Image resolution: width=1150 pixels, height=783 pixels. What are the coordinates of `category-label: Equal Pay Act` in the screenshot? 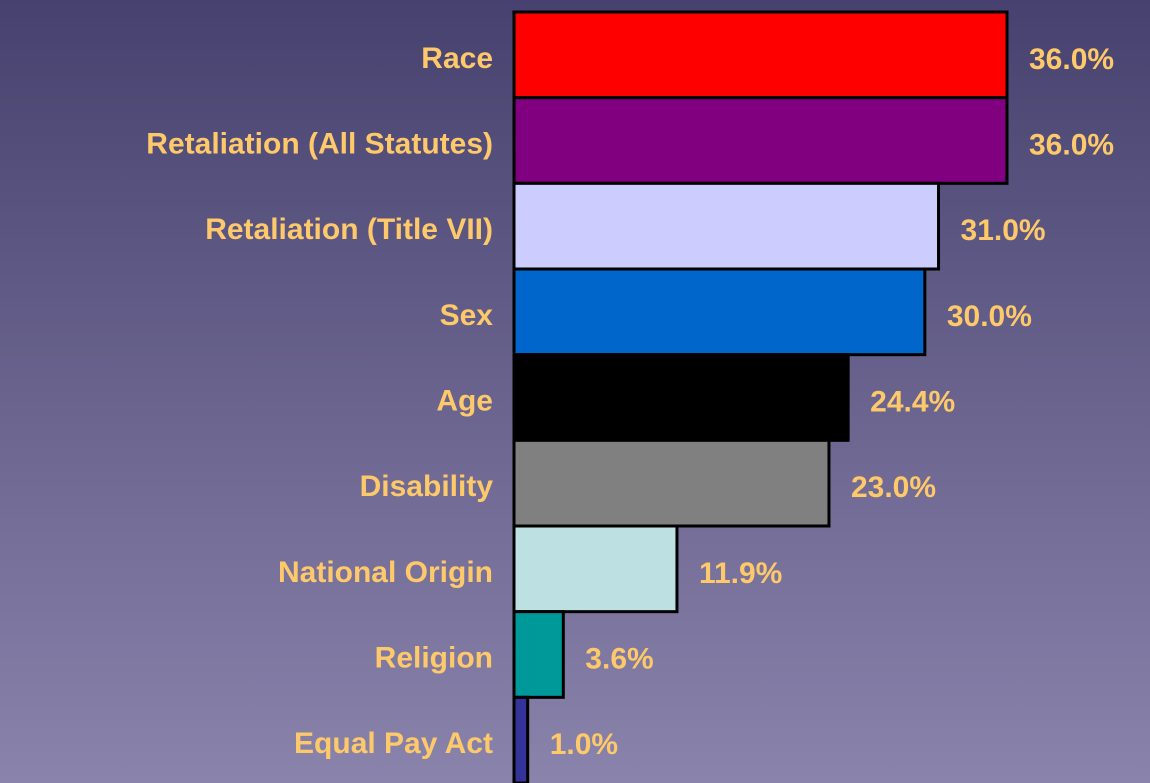 It's located at (393, 743).